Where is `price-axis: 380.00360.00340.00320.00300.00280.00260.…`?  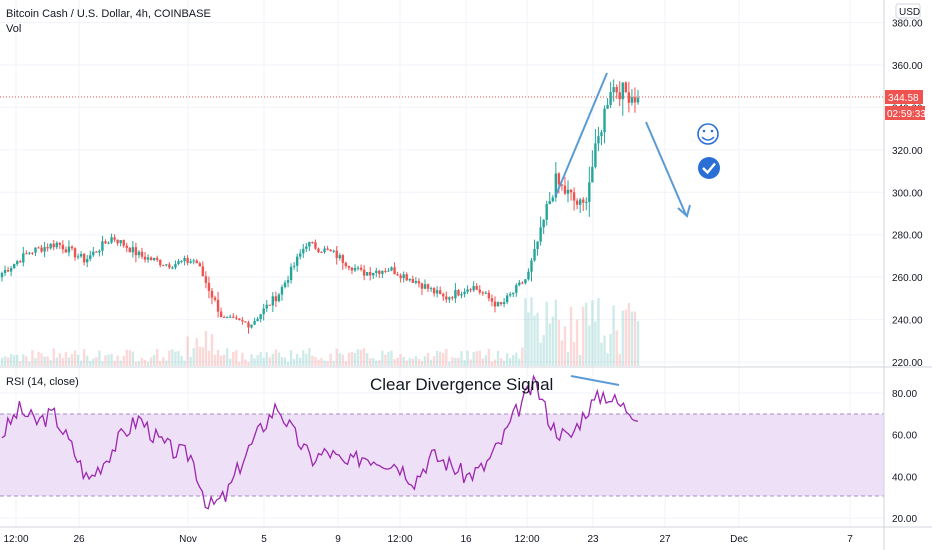
price-axis: 380.00360.00340.00320.00300.00280.00260.… is located at coordinates (907, 194).